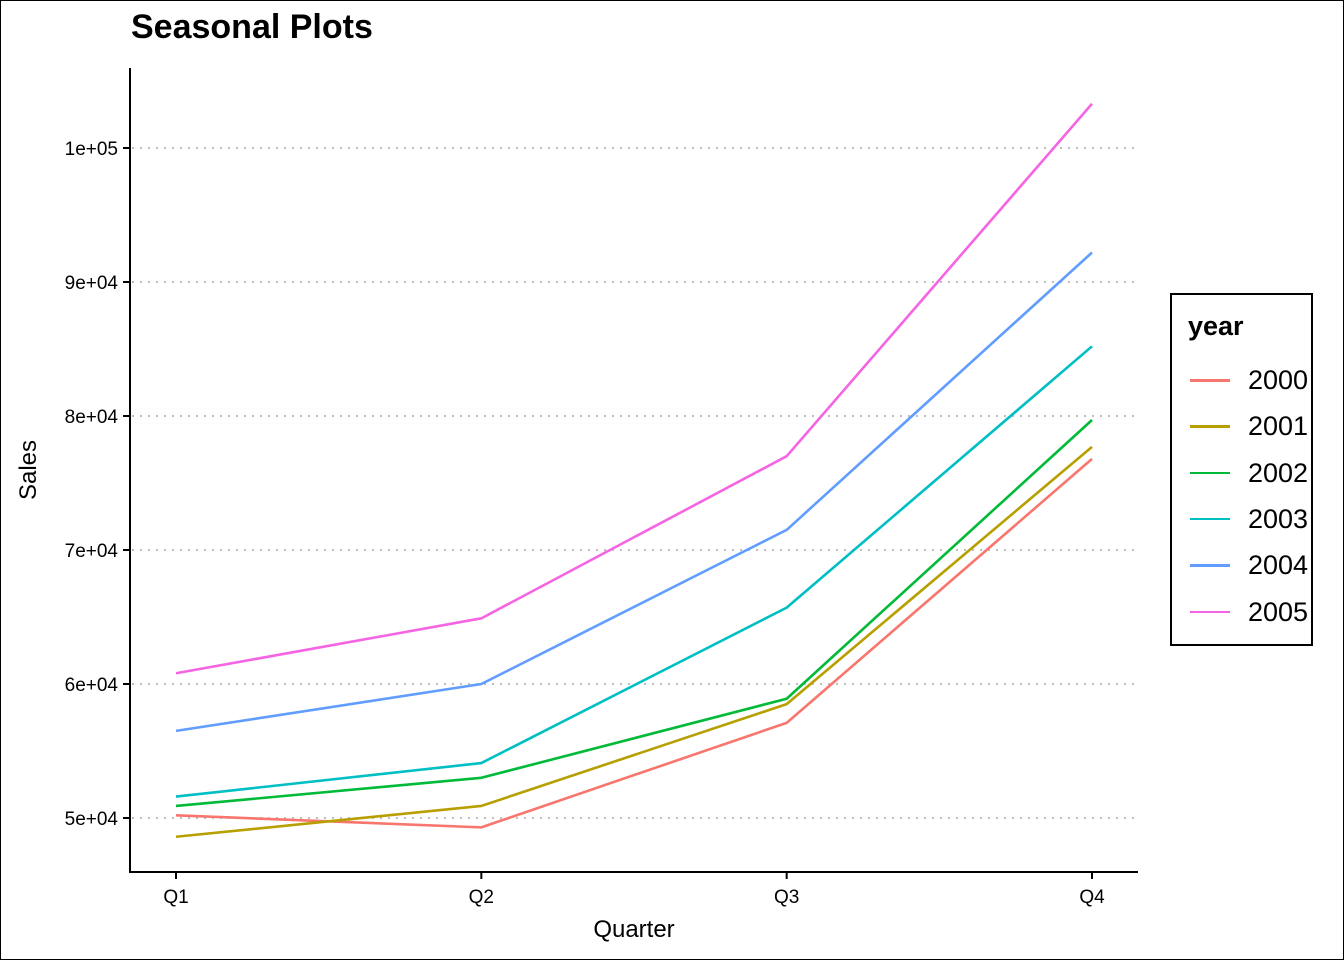  I want to click on legend-label: 2002, so click(1278, 472).